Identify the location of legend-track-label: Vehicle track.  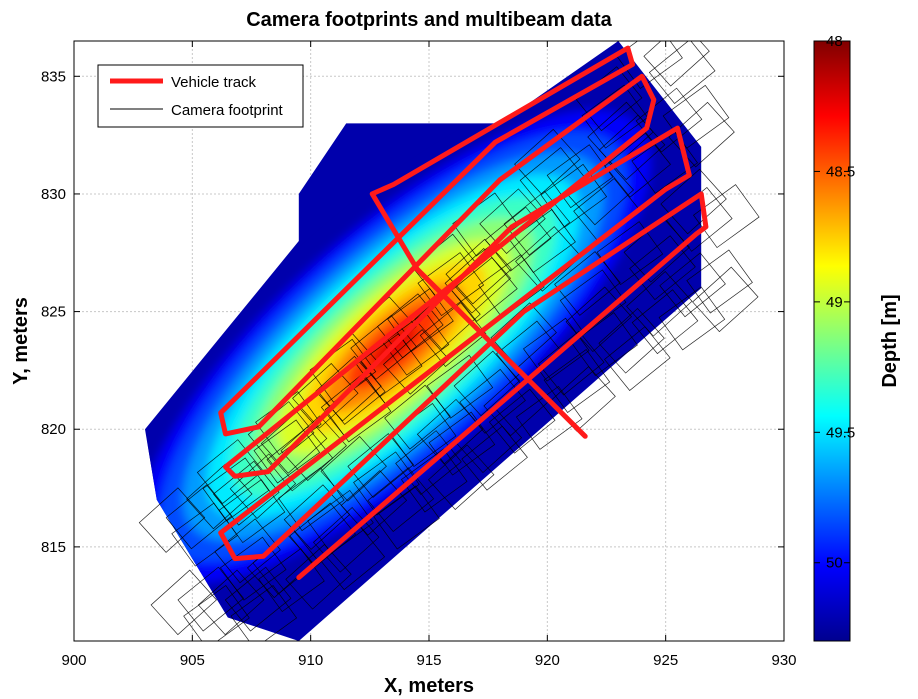
(214, 82).